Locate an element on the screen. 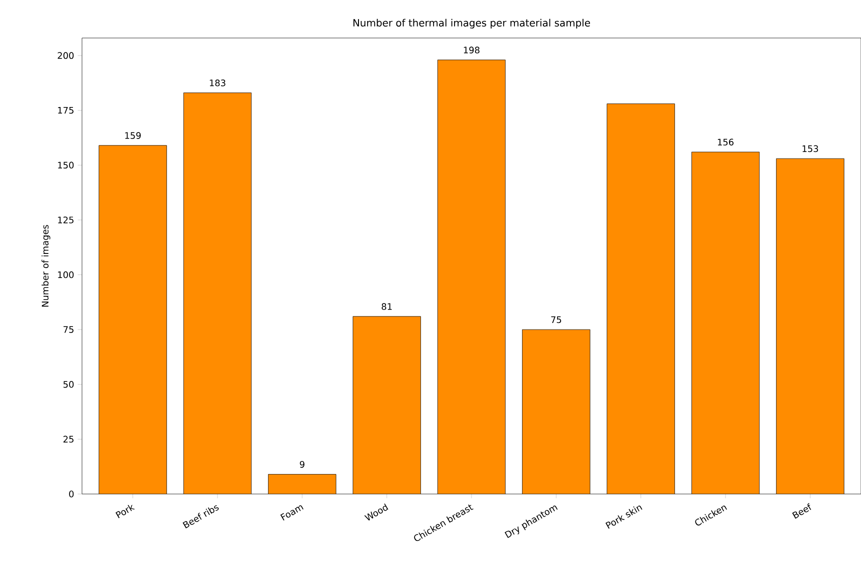  y-axis-title: Number of images is located at coordinates (46, 265).